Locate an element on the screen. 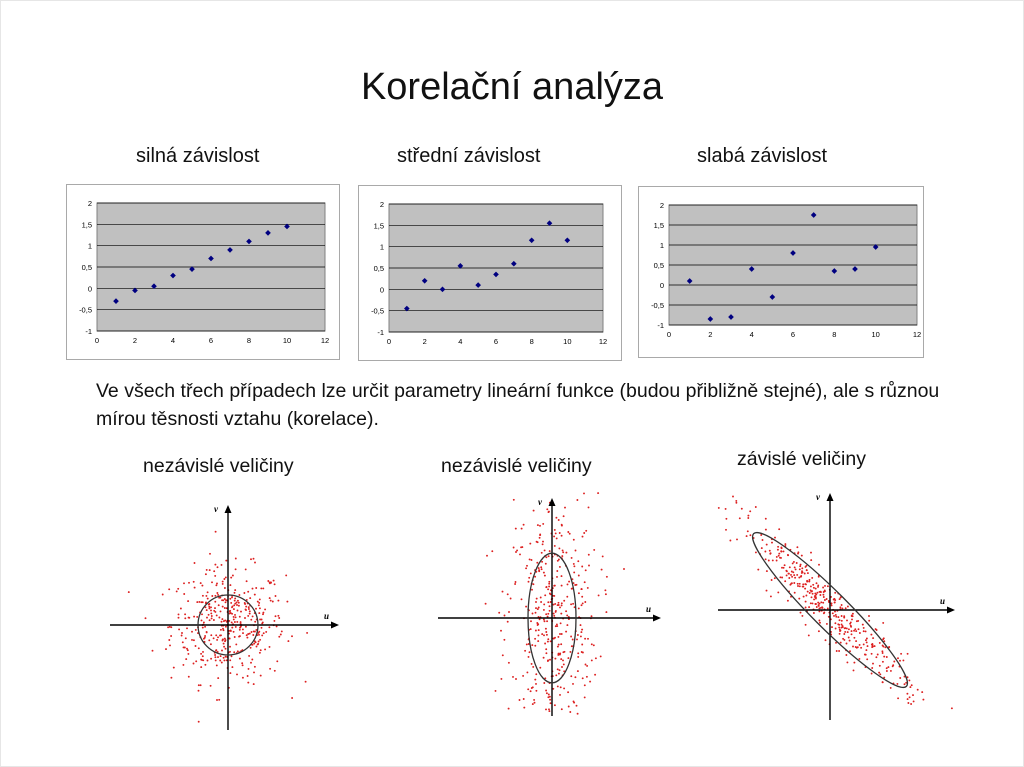 This screenshot has width=1024, height=767. y-tick-label: 2 is located at coordinates (382, 204).